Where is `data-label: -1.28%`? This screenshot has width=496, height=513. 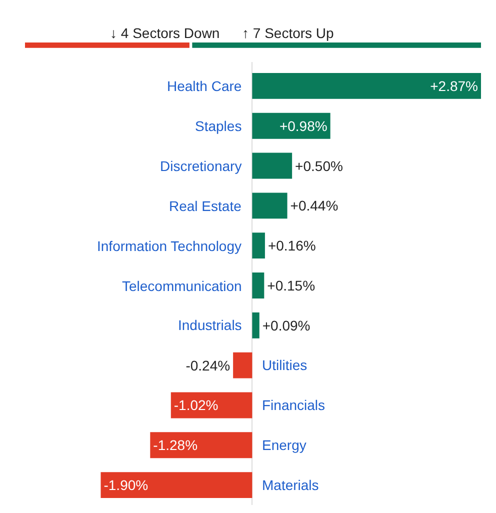
data-label: -1.28% is located at coordinates (175, 445).